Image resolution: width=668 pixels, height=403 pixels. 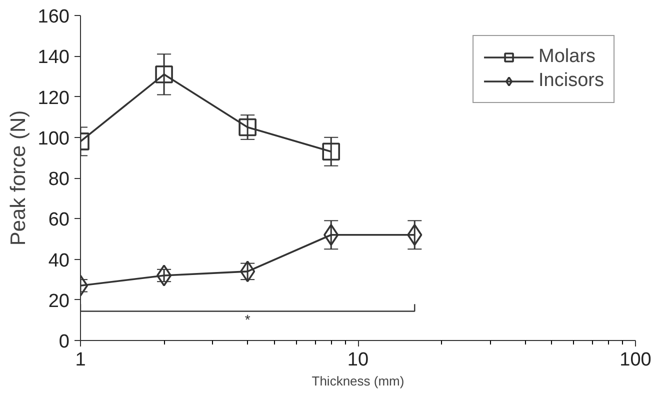 I want to click on x-tick-label: 10, so click(x=358, y=360).